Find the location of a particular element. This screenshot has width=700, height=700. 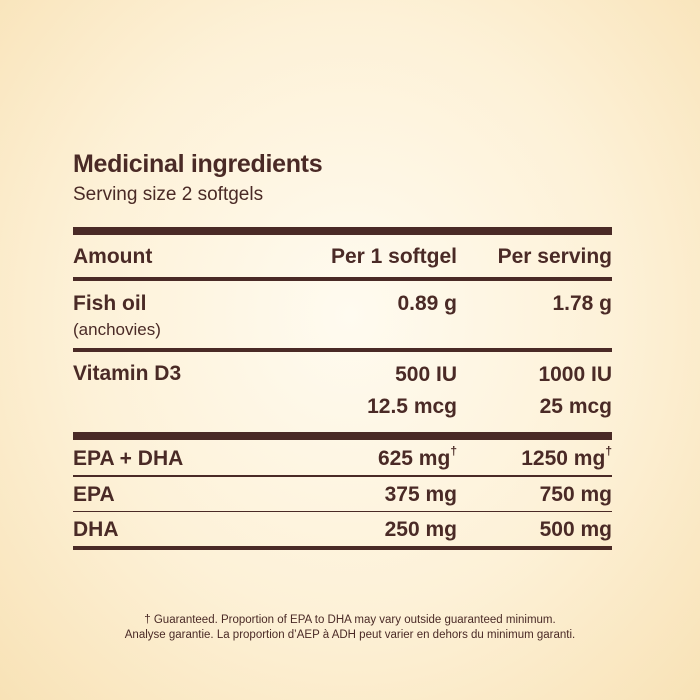

table-row-fish-oil: Fish oil (anchovies) 0.89 g 1.78 g is located at coordinates (342, 317).